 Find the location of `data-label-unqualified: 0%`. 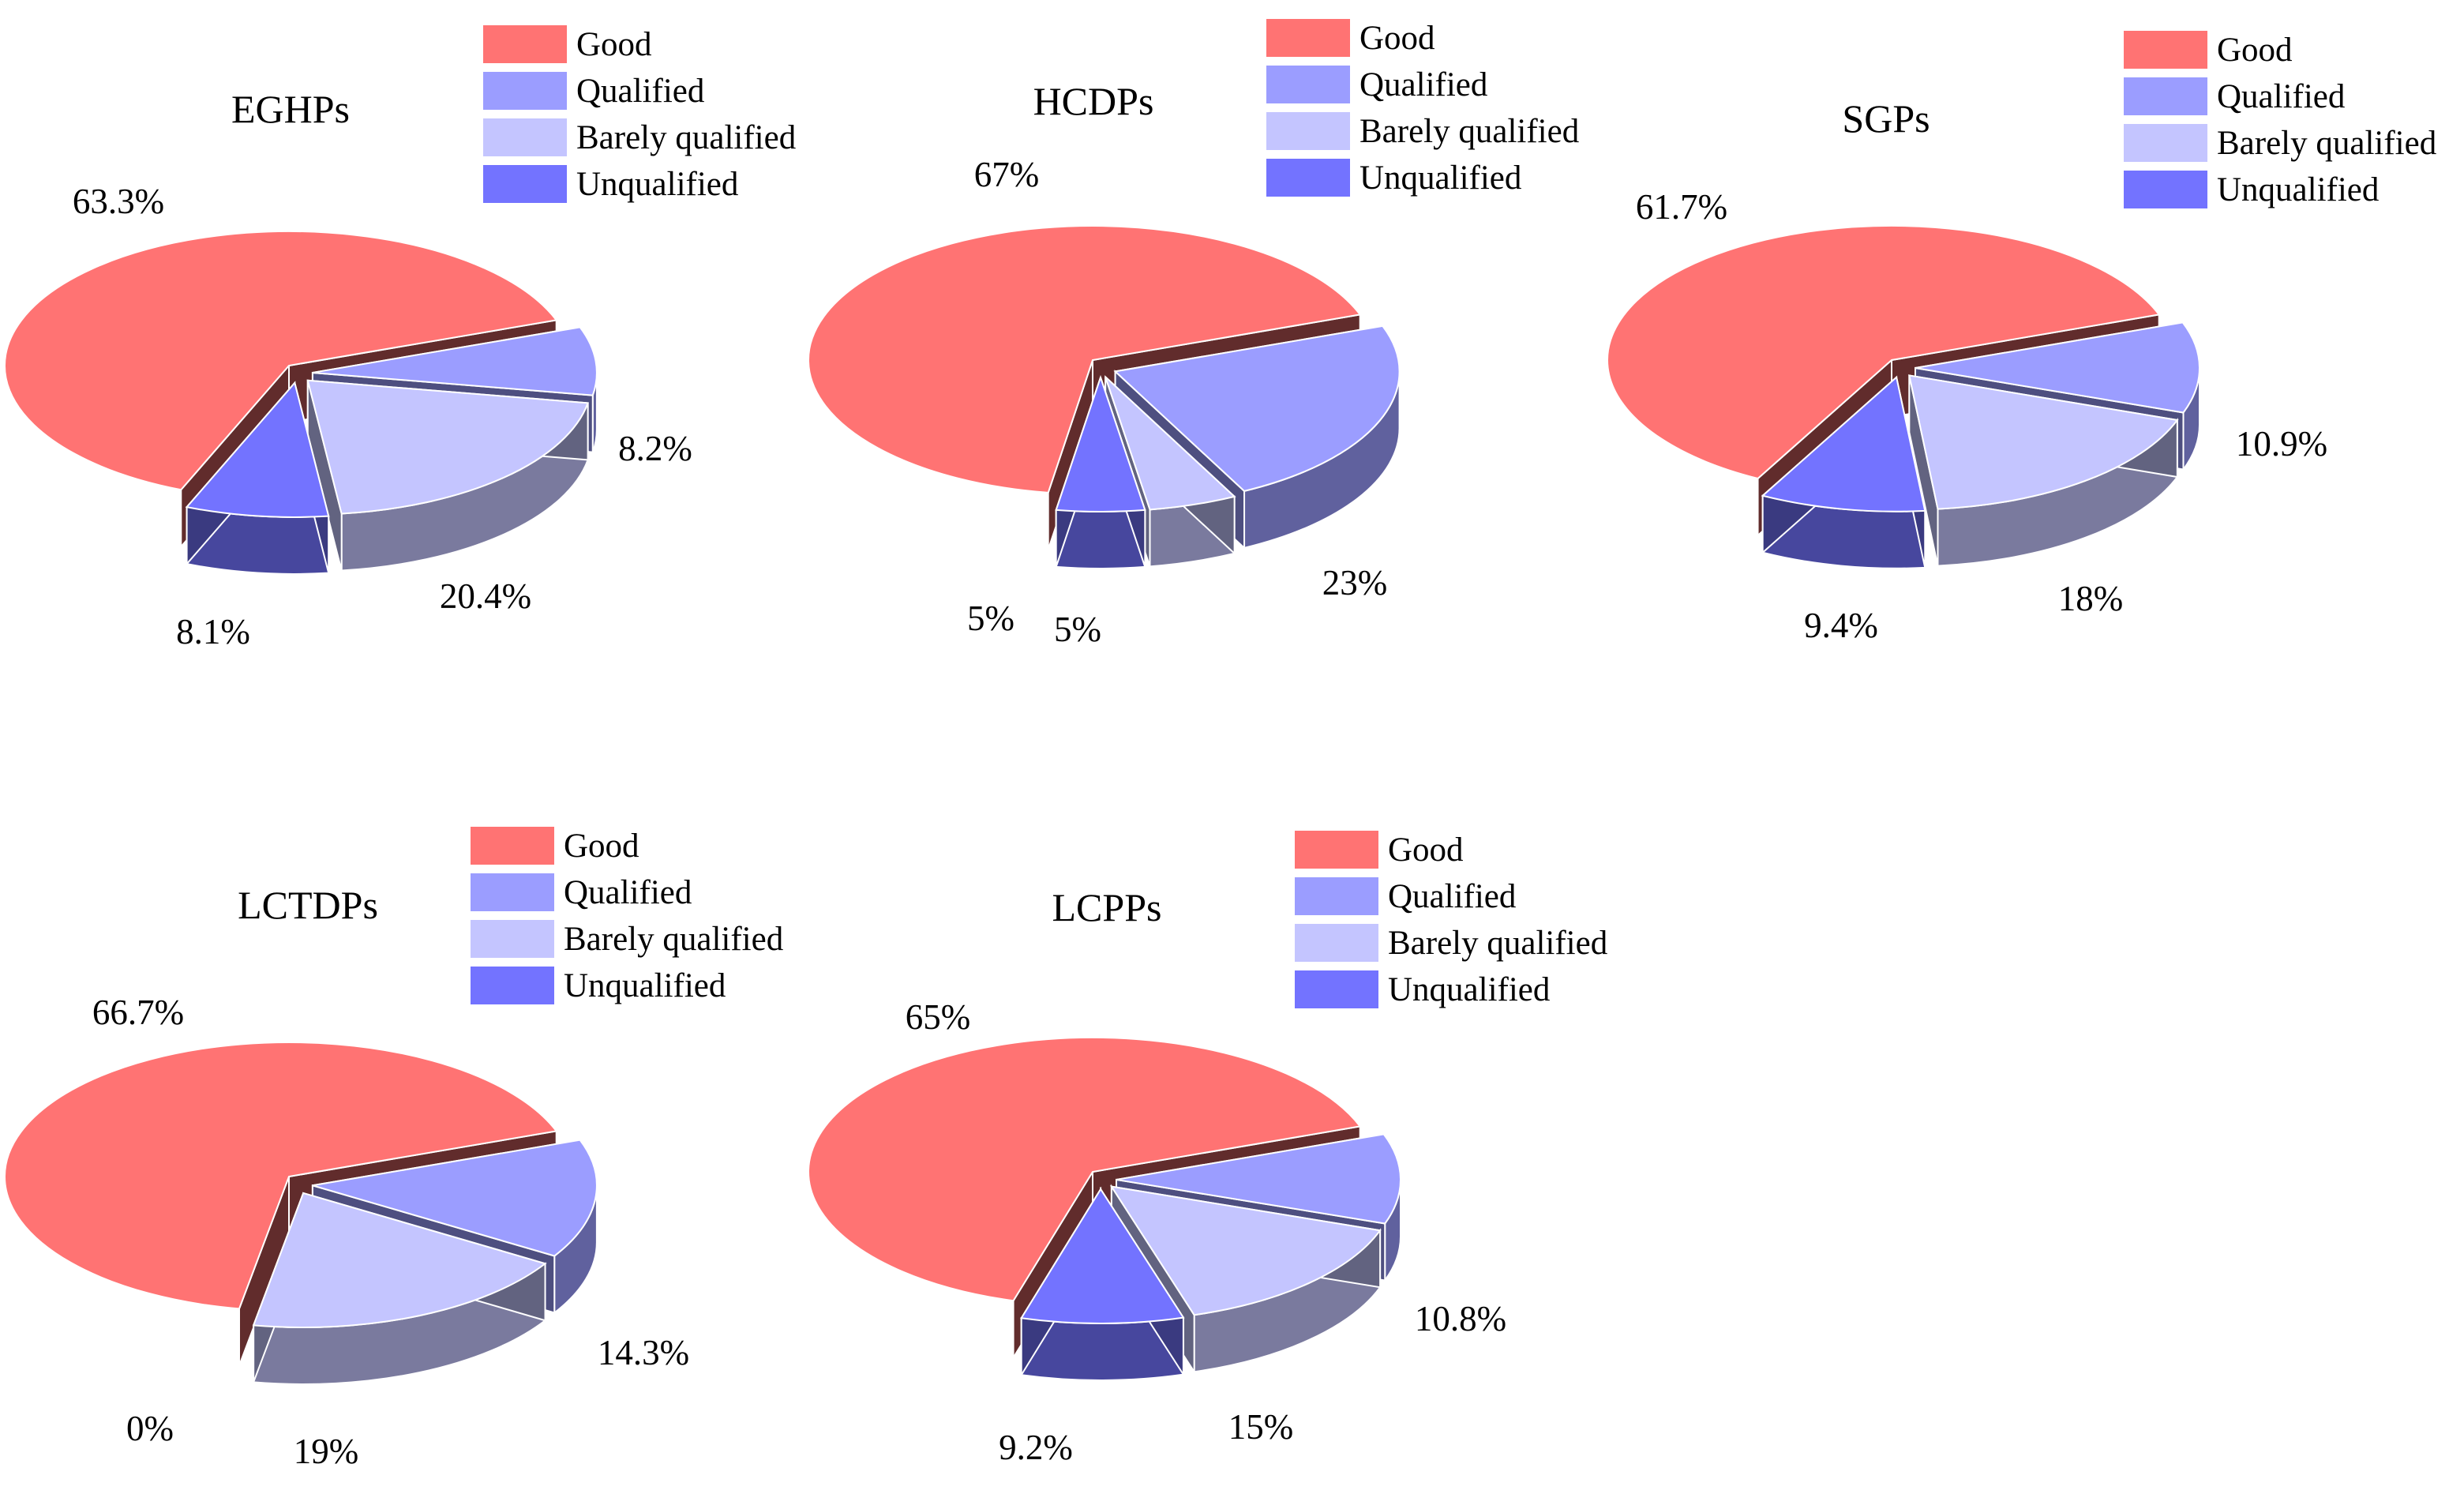

data-label-unqualified: 0% is located at coordinates (150, 1428).